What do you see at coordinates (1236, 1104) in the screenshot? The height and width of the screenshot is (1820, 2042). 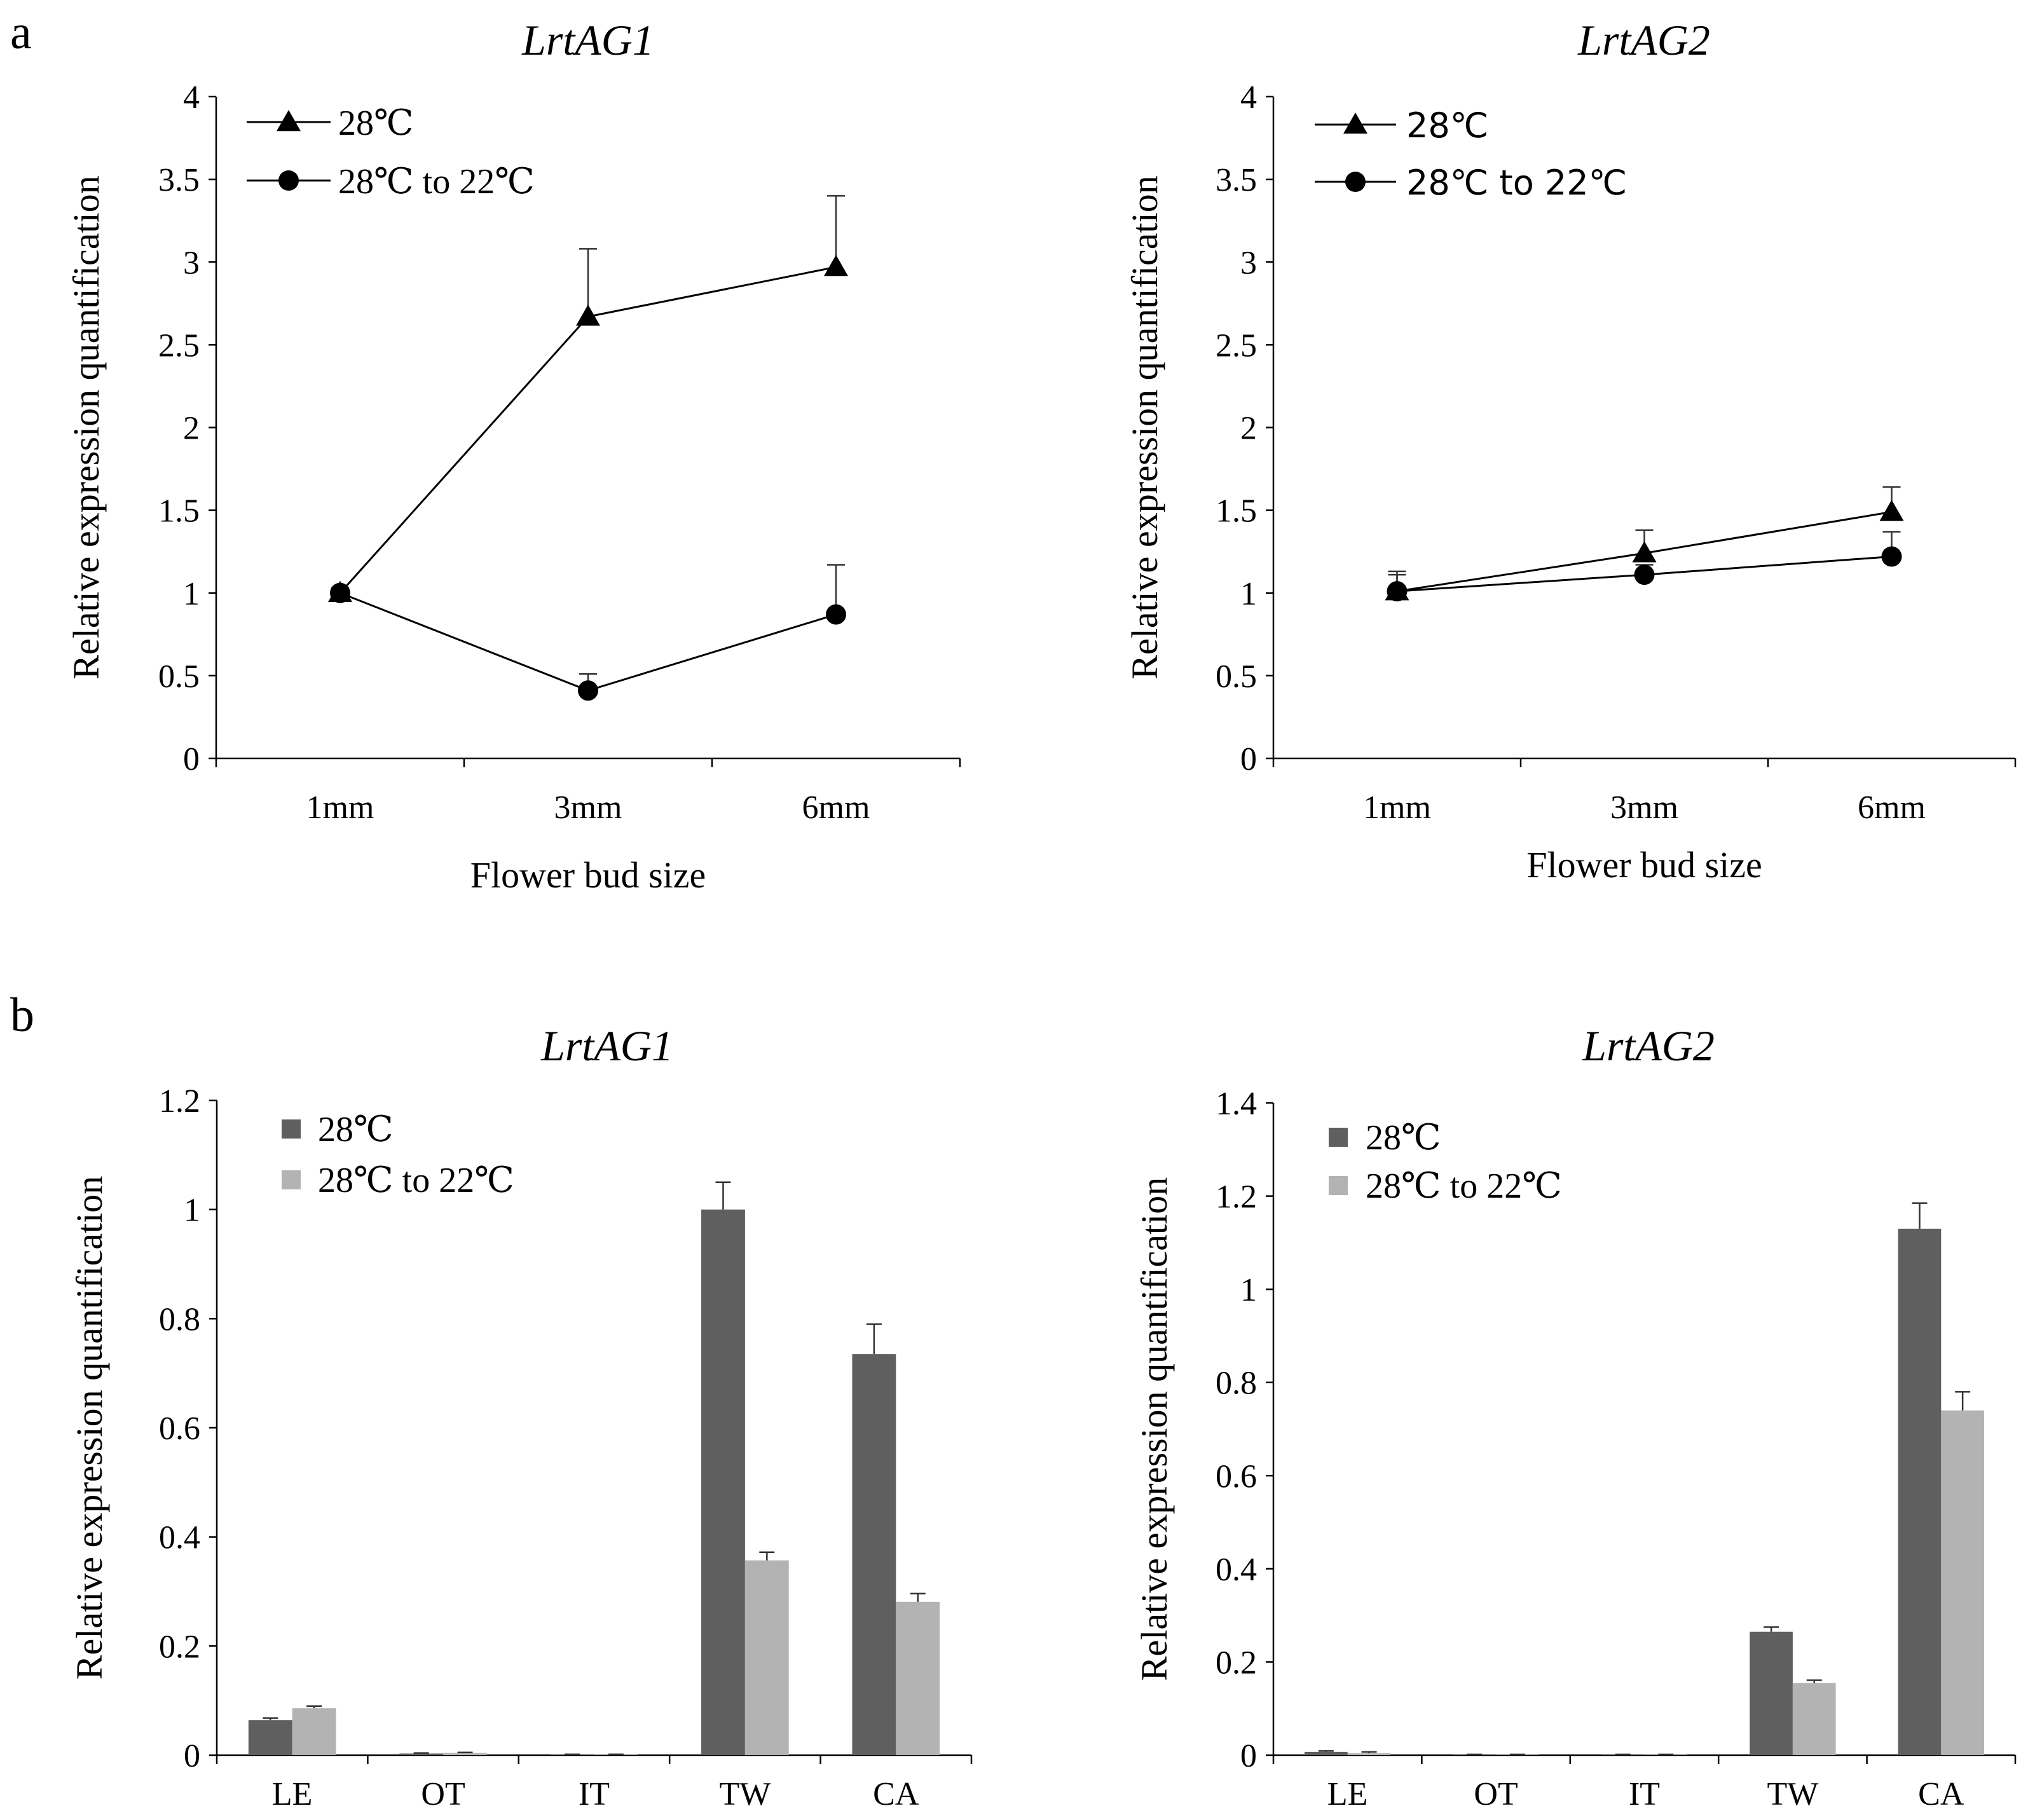 I see `y-tick-label: 1.4` at bounding box center [1236, 1104].